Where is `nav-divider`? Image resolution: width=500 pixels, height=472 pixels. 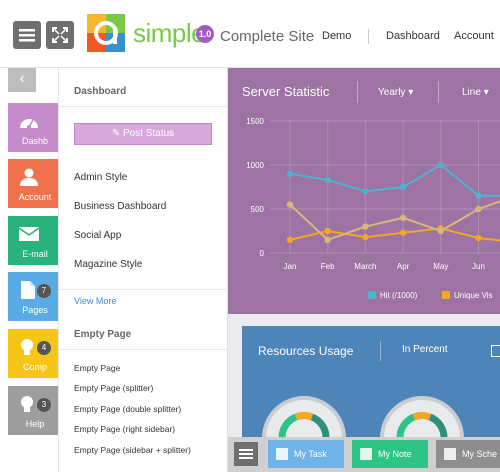
nav-divider is located at coordinates (368, 36).